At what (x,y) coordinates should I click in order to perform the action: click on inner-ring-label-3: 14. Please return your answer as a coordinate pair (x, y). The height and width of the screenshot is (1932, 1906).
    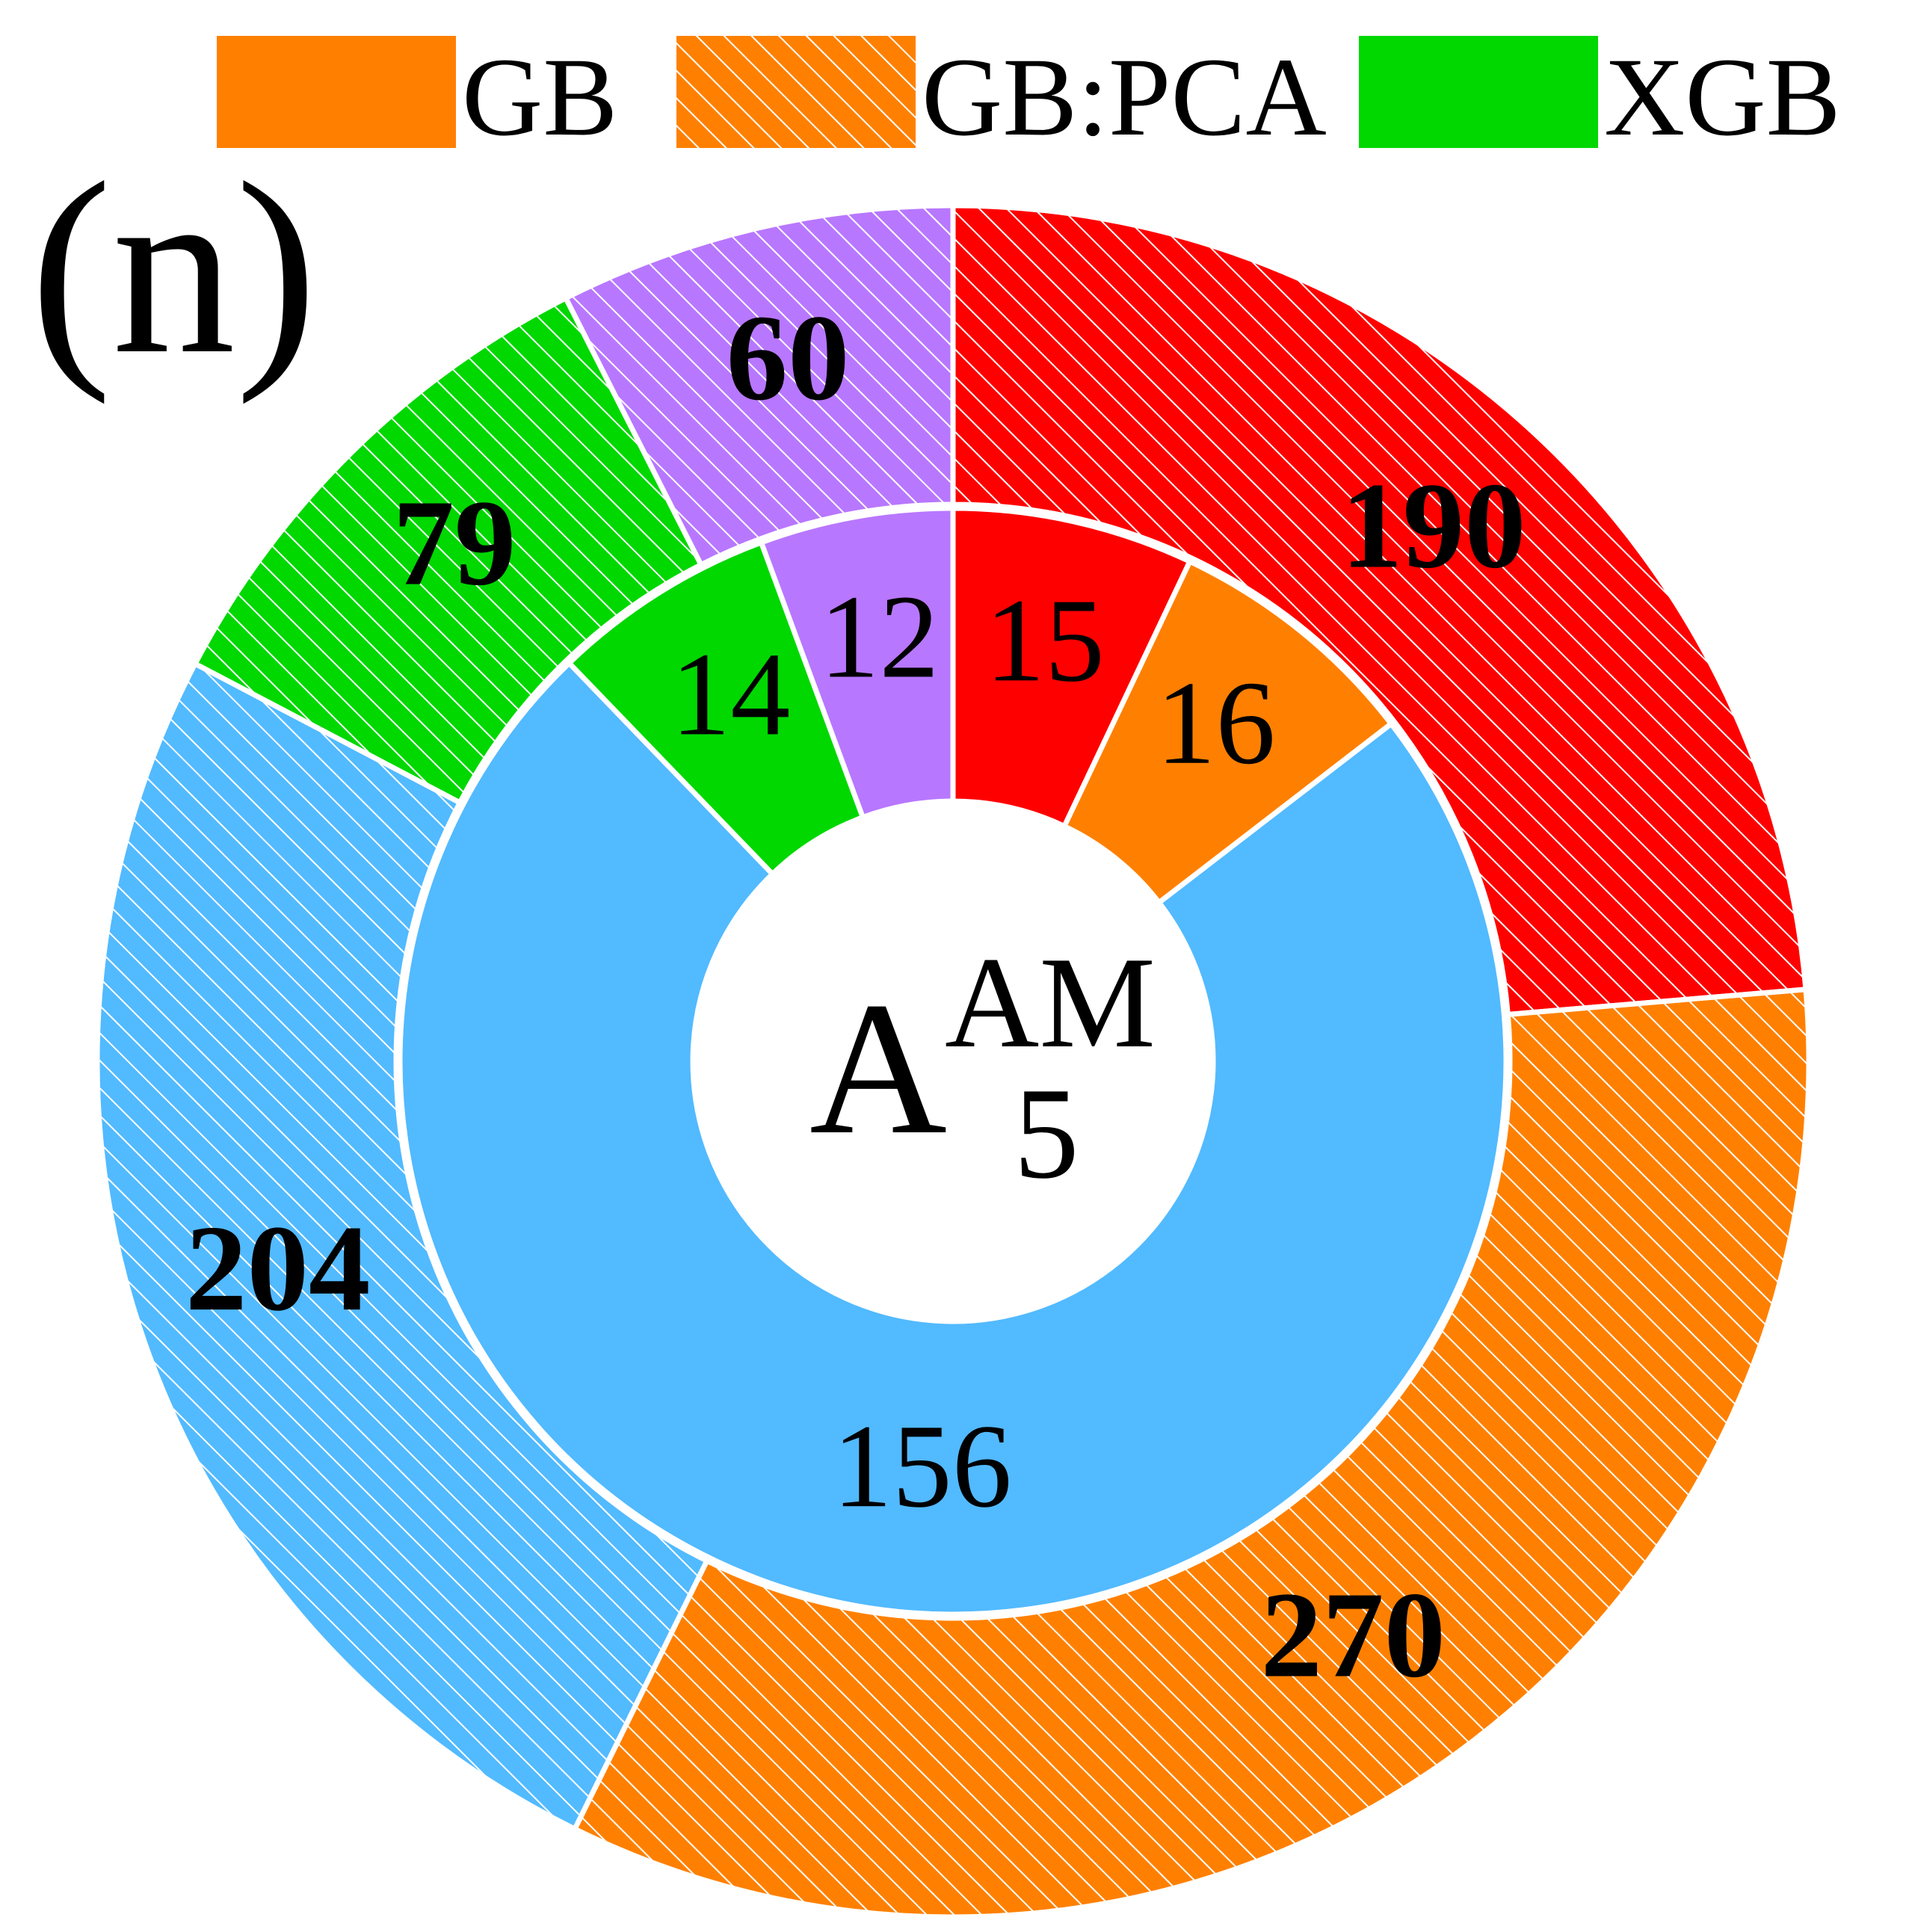
    Looking at the image, I should click on (730, 693).